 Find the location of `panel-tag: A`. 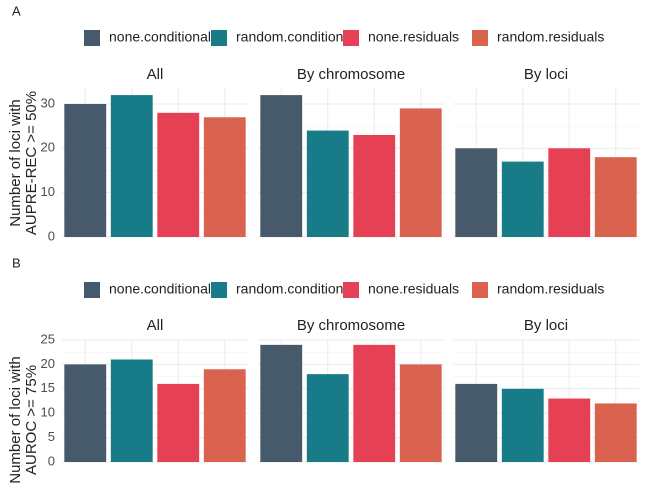

panel-tag: A is located at coordinates (16, 10).